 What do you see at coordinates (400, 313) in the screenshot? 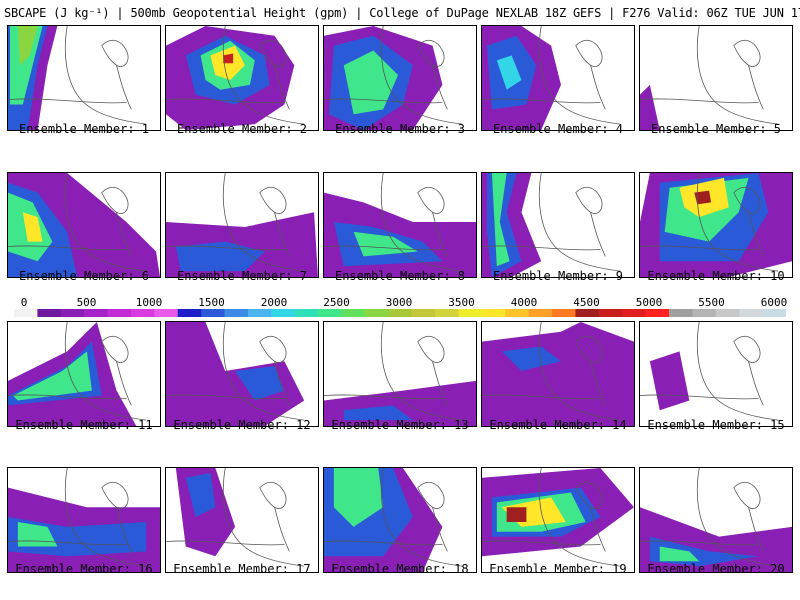
I see `cape-colorbar` at bounding box center [400, 313].